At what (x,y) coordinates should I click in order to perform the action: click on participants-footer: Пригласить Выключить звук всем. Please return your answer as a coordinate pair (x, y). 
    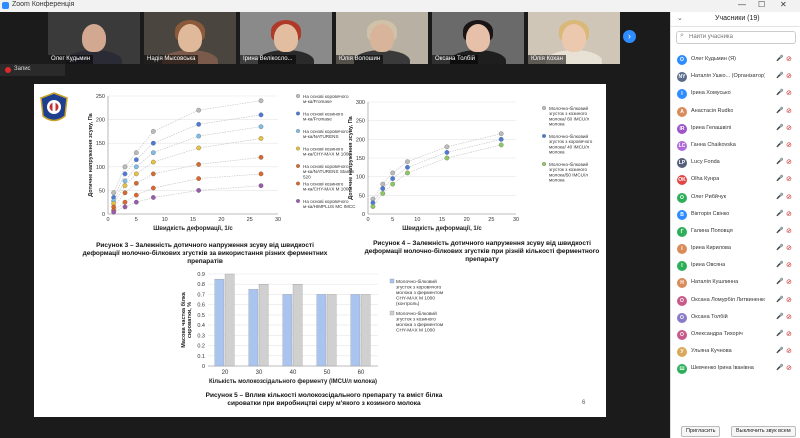
    Looking at the image, I should click on (735, 431).